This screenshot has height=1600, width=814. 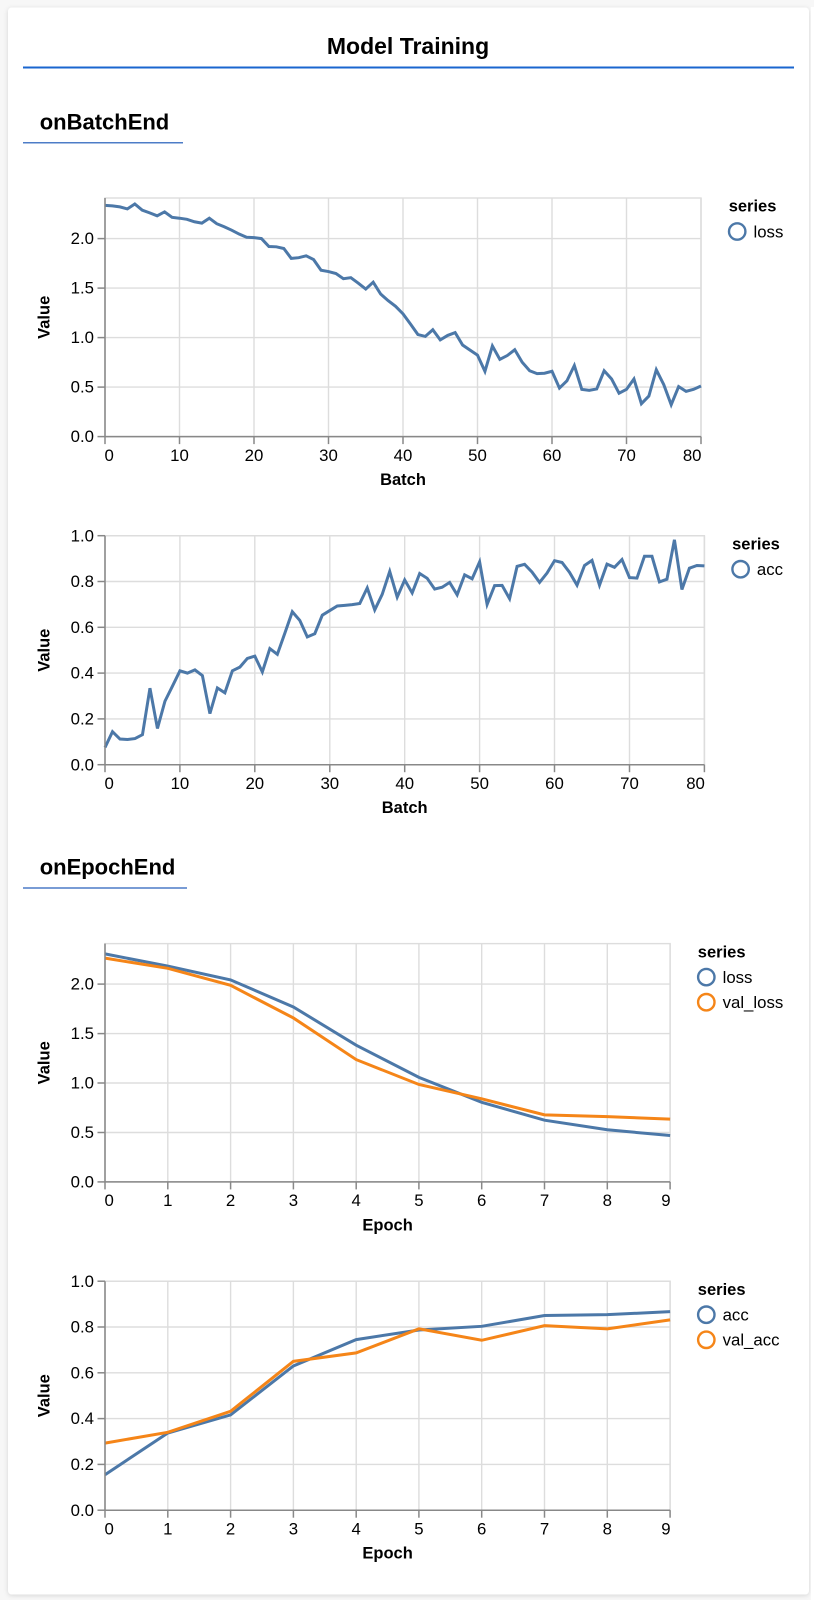 I want to click on svg-text: onEpochEnd, so click(x=108, y=866).